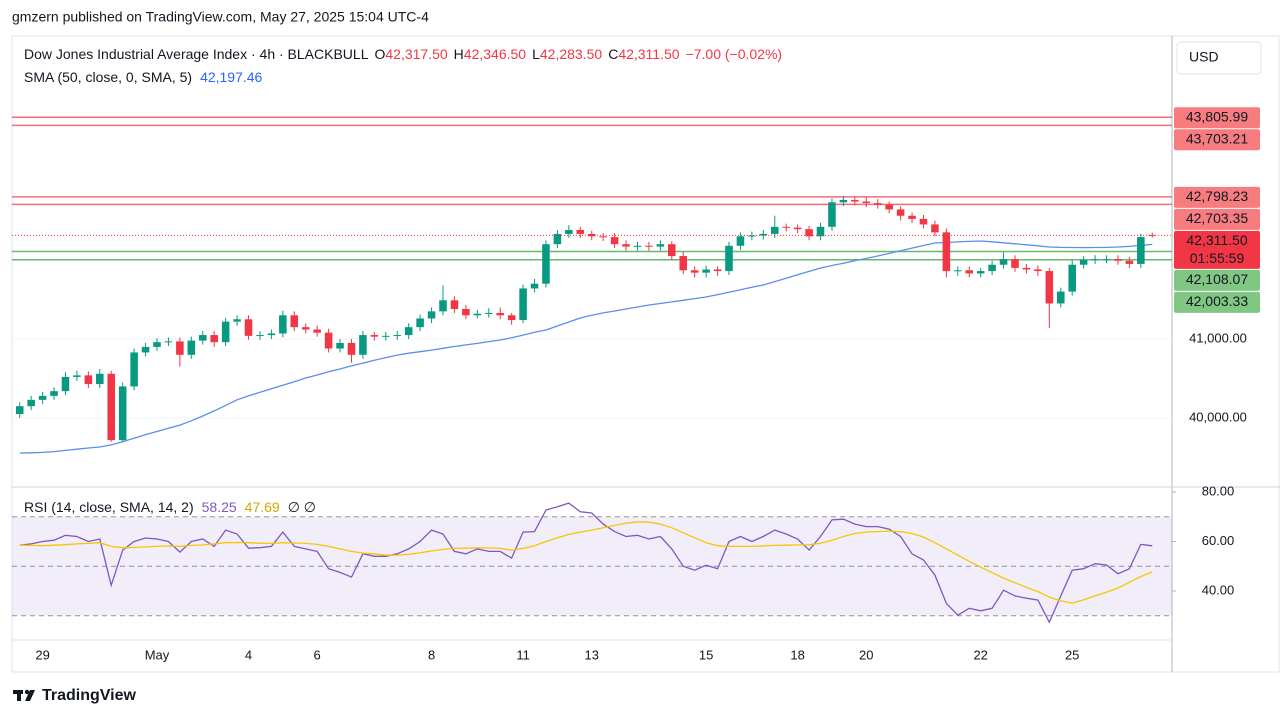  I want to click on currency: USD, so click(1204, 57).